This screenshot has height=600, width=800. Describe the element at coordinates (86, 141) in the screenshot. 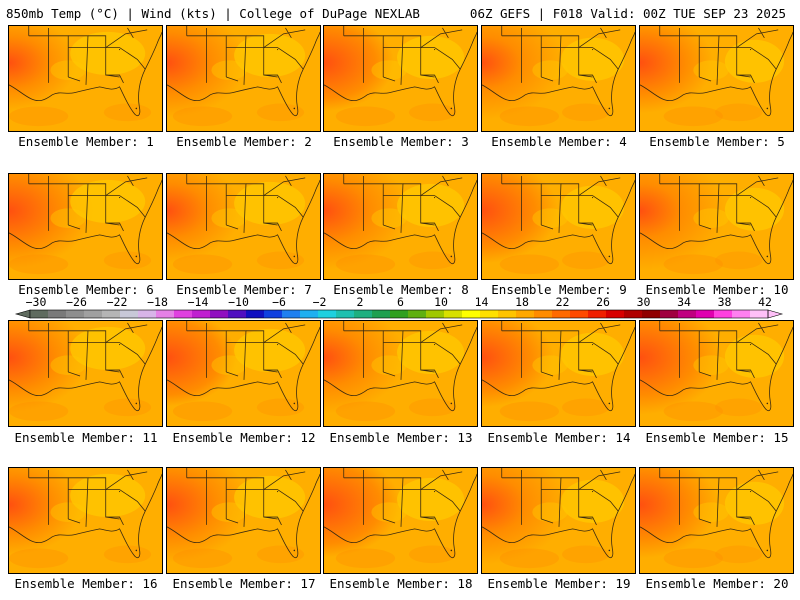

I see `member-caption: Ensemble Member: 1` at that location.